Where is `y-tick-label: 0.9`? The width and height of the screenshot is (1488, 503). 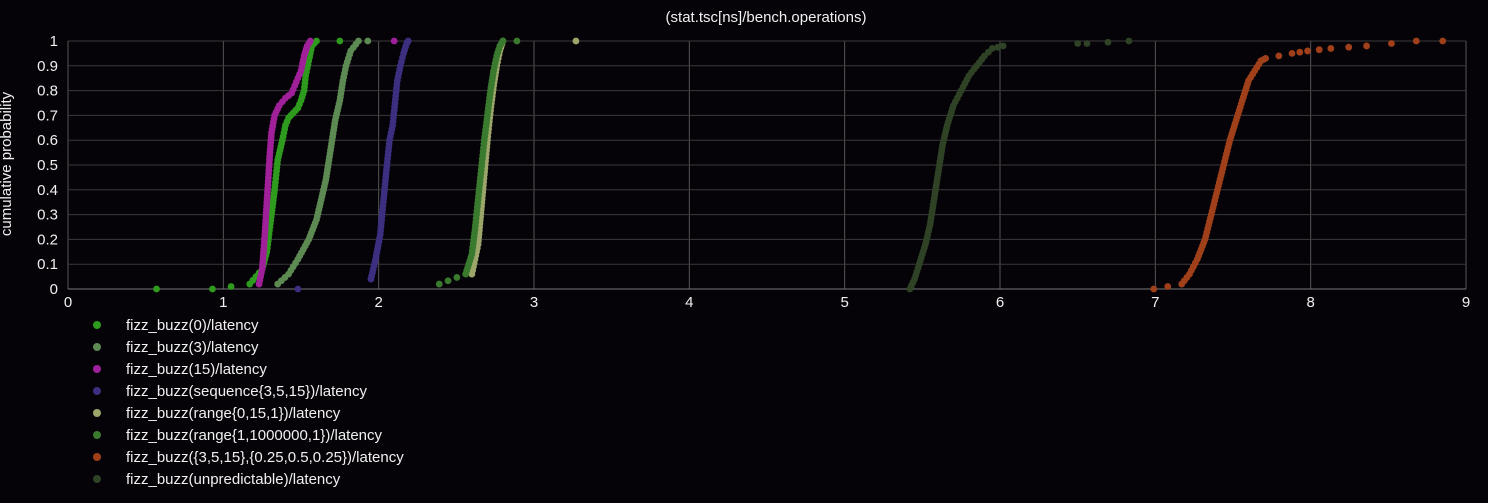
y-tick-label: 0.9 is located at coordinates (47, 66).